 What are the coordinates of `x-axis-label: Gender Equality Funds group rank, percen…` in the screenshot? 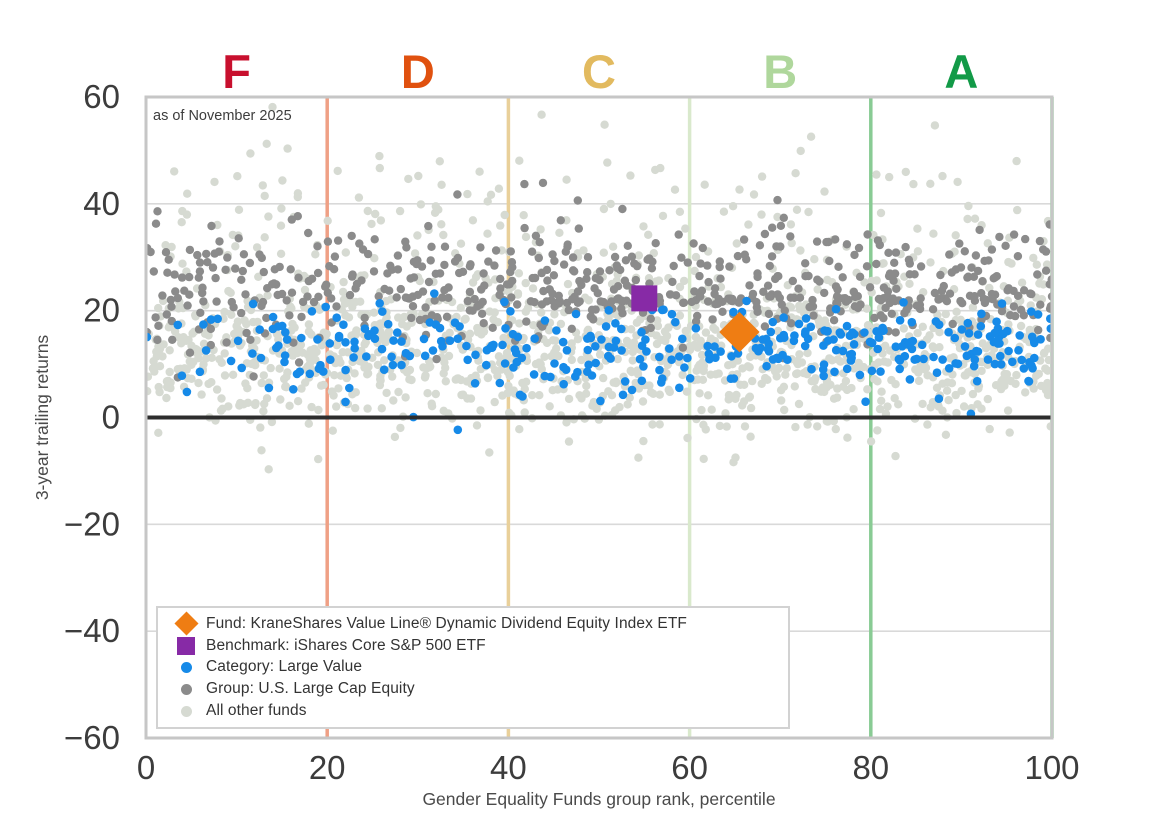 It's located at (598, 799).